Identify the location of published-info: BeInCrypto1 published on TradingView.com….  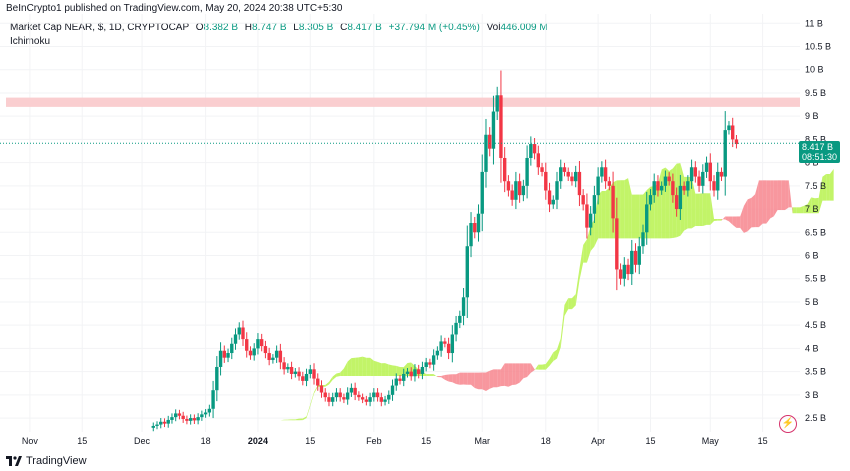
(174, 8).